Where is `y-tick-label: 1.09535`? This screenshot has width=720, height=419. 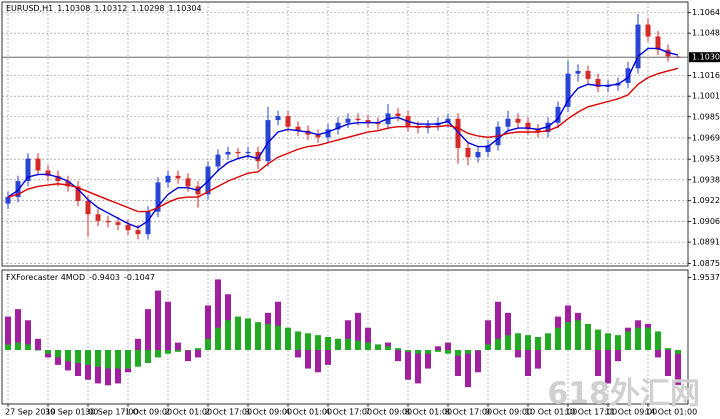 y-tick-label: 1.09535 is located at coordinates (706, 159).